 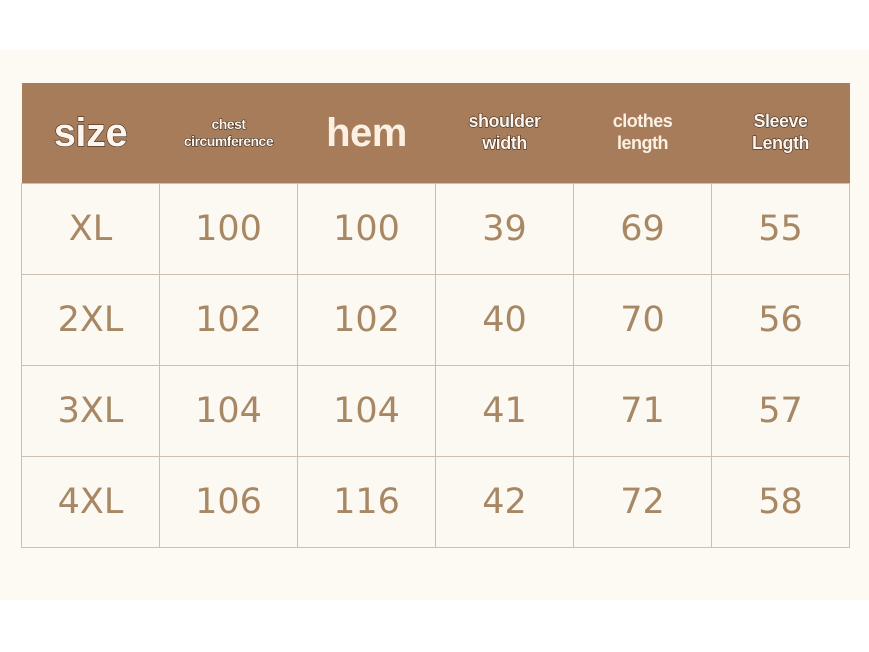 I want to click on column-header-text: hem, so click(x=366, y=133).